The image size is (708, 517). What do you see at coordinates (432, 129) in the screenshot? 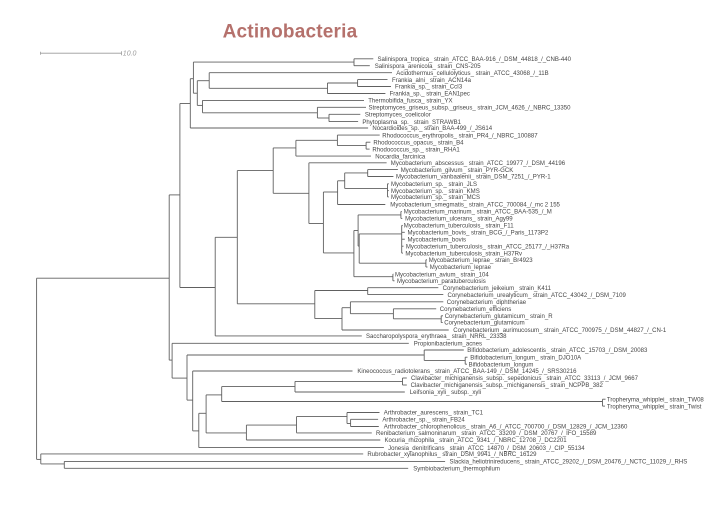
I see `svg-text:Nocardioides_sp._ strain_BAA-4: Nocardioides_sp._ strain_BAA-499_/_JS614` at bounding box center [432, 129].